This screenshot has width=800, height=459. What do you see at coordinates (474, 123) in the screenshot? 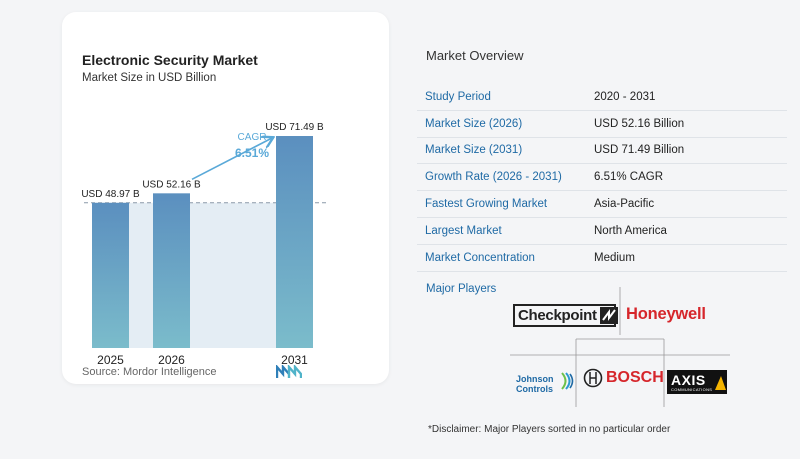
I see `overview-row-label: Market Size (2026)` at bounding box center [474, 123].